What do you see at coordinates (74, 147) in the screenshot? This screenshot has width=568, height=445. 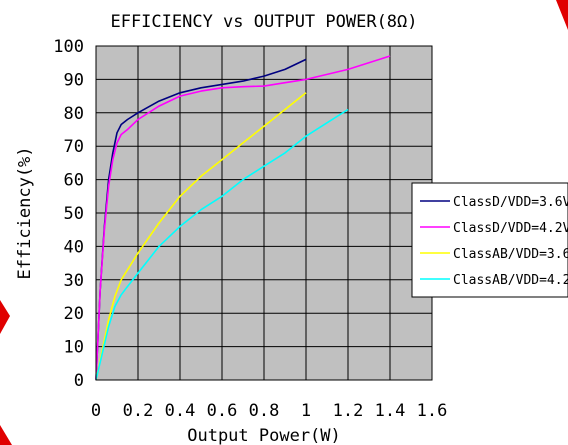 I see `y-tick-label: 70` at bounding box center [74, 147].